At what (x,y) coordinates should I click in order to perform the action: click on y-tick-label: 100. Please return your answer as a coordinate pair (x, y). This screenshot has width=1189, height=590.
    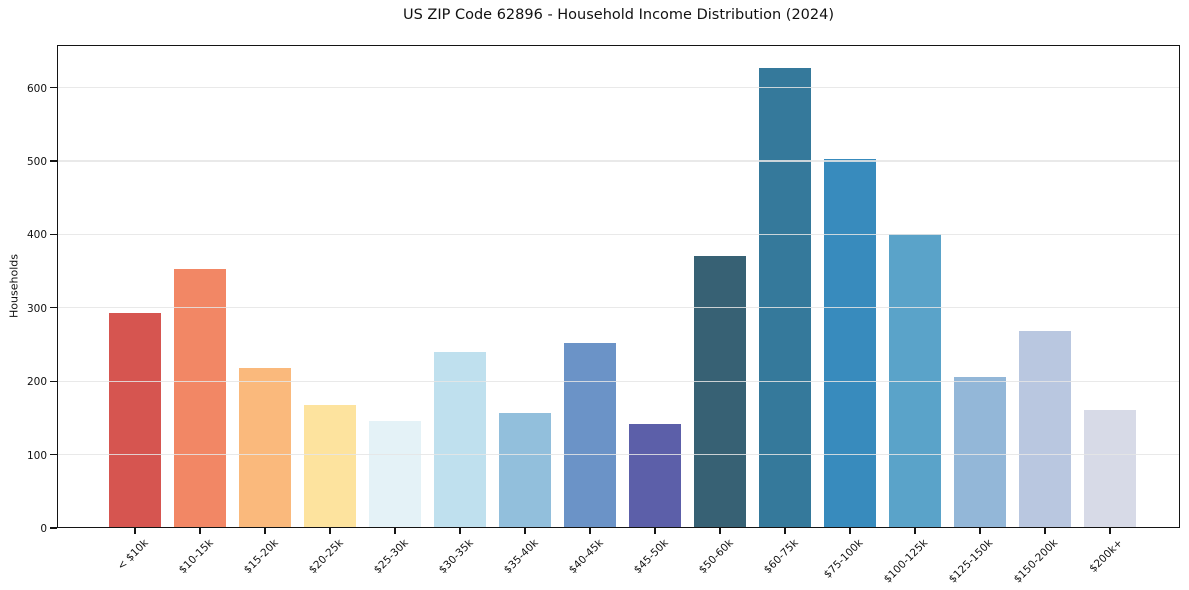
    Looking at the image, I should click on (36, 455).